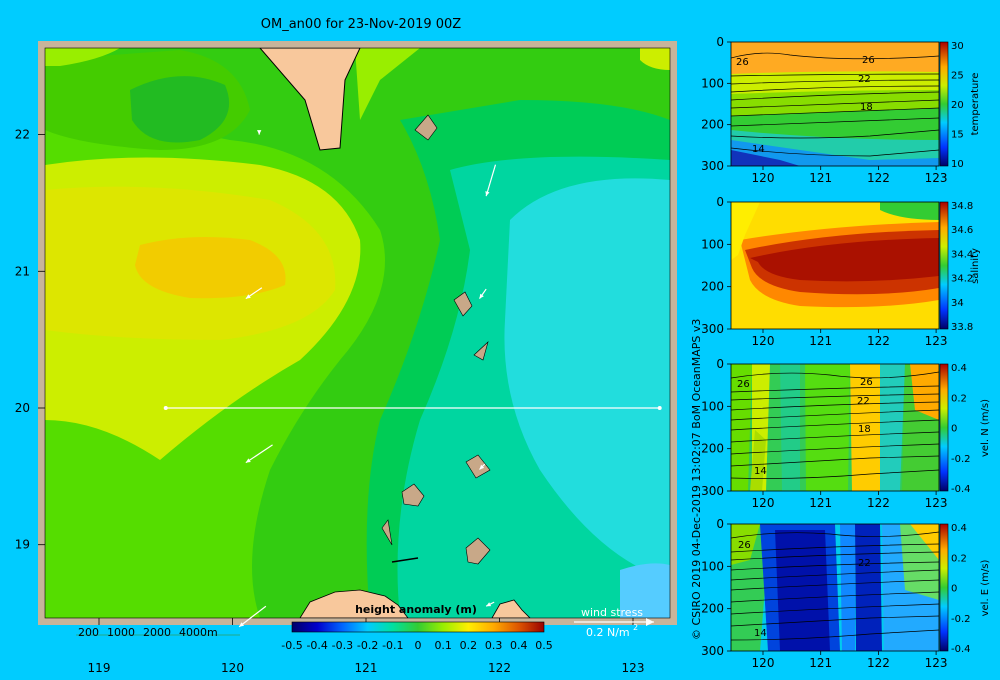 The image size is (1000, 680). I want to click on wind-stress-legend: wind stress 0.2 N/m 2, so click(614, 622).